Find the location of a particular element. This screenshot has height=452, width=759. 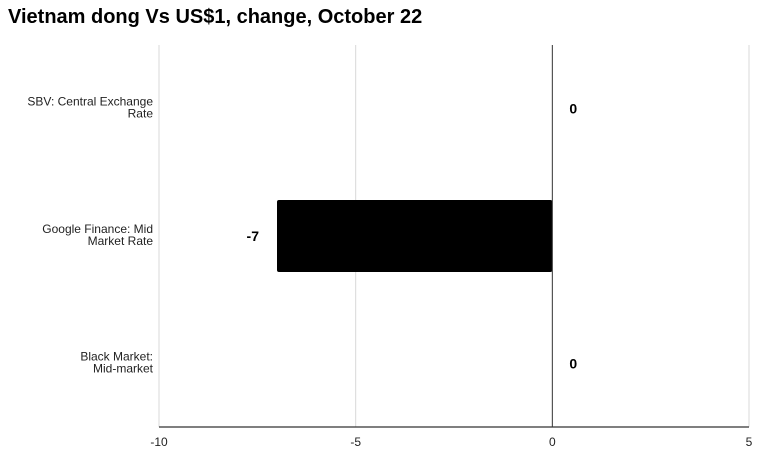

x-tick-label: 0 is located at coordinates (552, 442).